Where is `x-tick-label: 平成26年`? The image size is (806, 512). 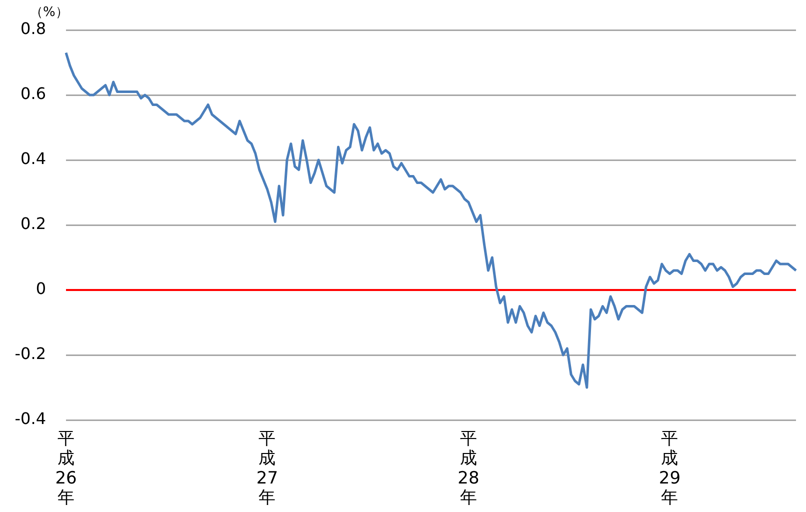
x-tick-label: 平成26年 is located at coordinates (66, 468).